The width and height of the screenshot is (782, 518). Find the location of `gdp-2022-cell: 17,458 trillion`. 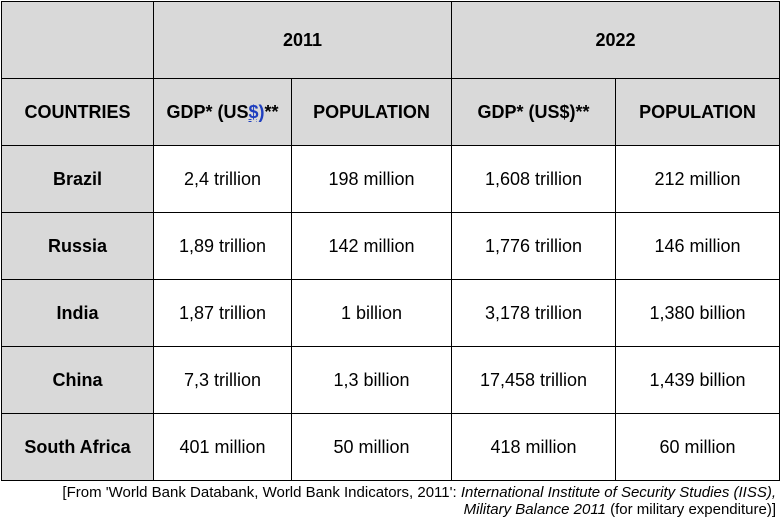

gdp-2022-cell: 17,458 trillion is located at coordinates (533, 380).